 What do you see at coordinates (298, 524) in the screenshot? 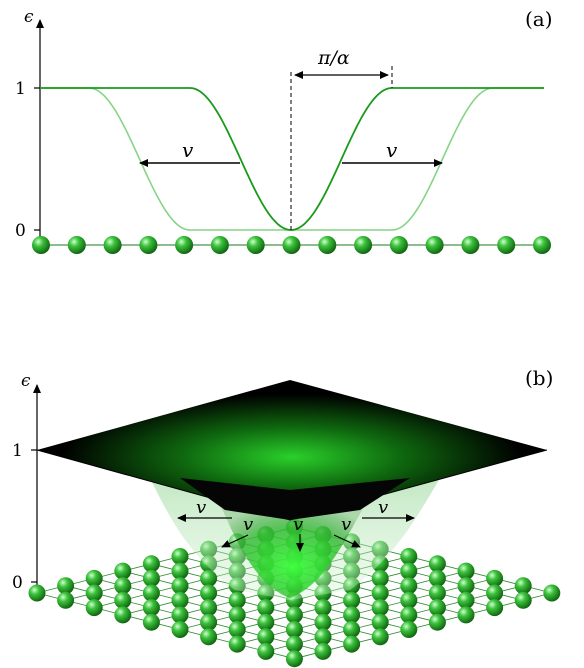
I see `b-velocity-label-center: v` at bounding box center [298, 524].